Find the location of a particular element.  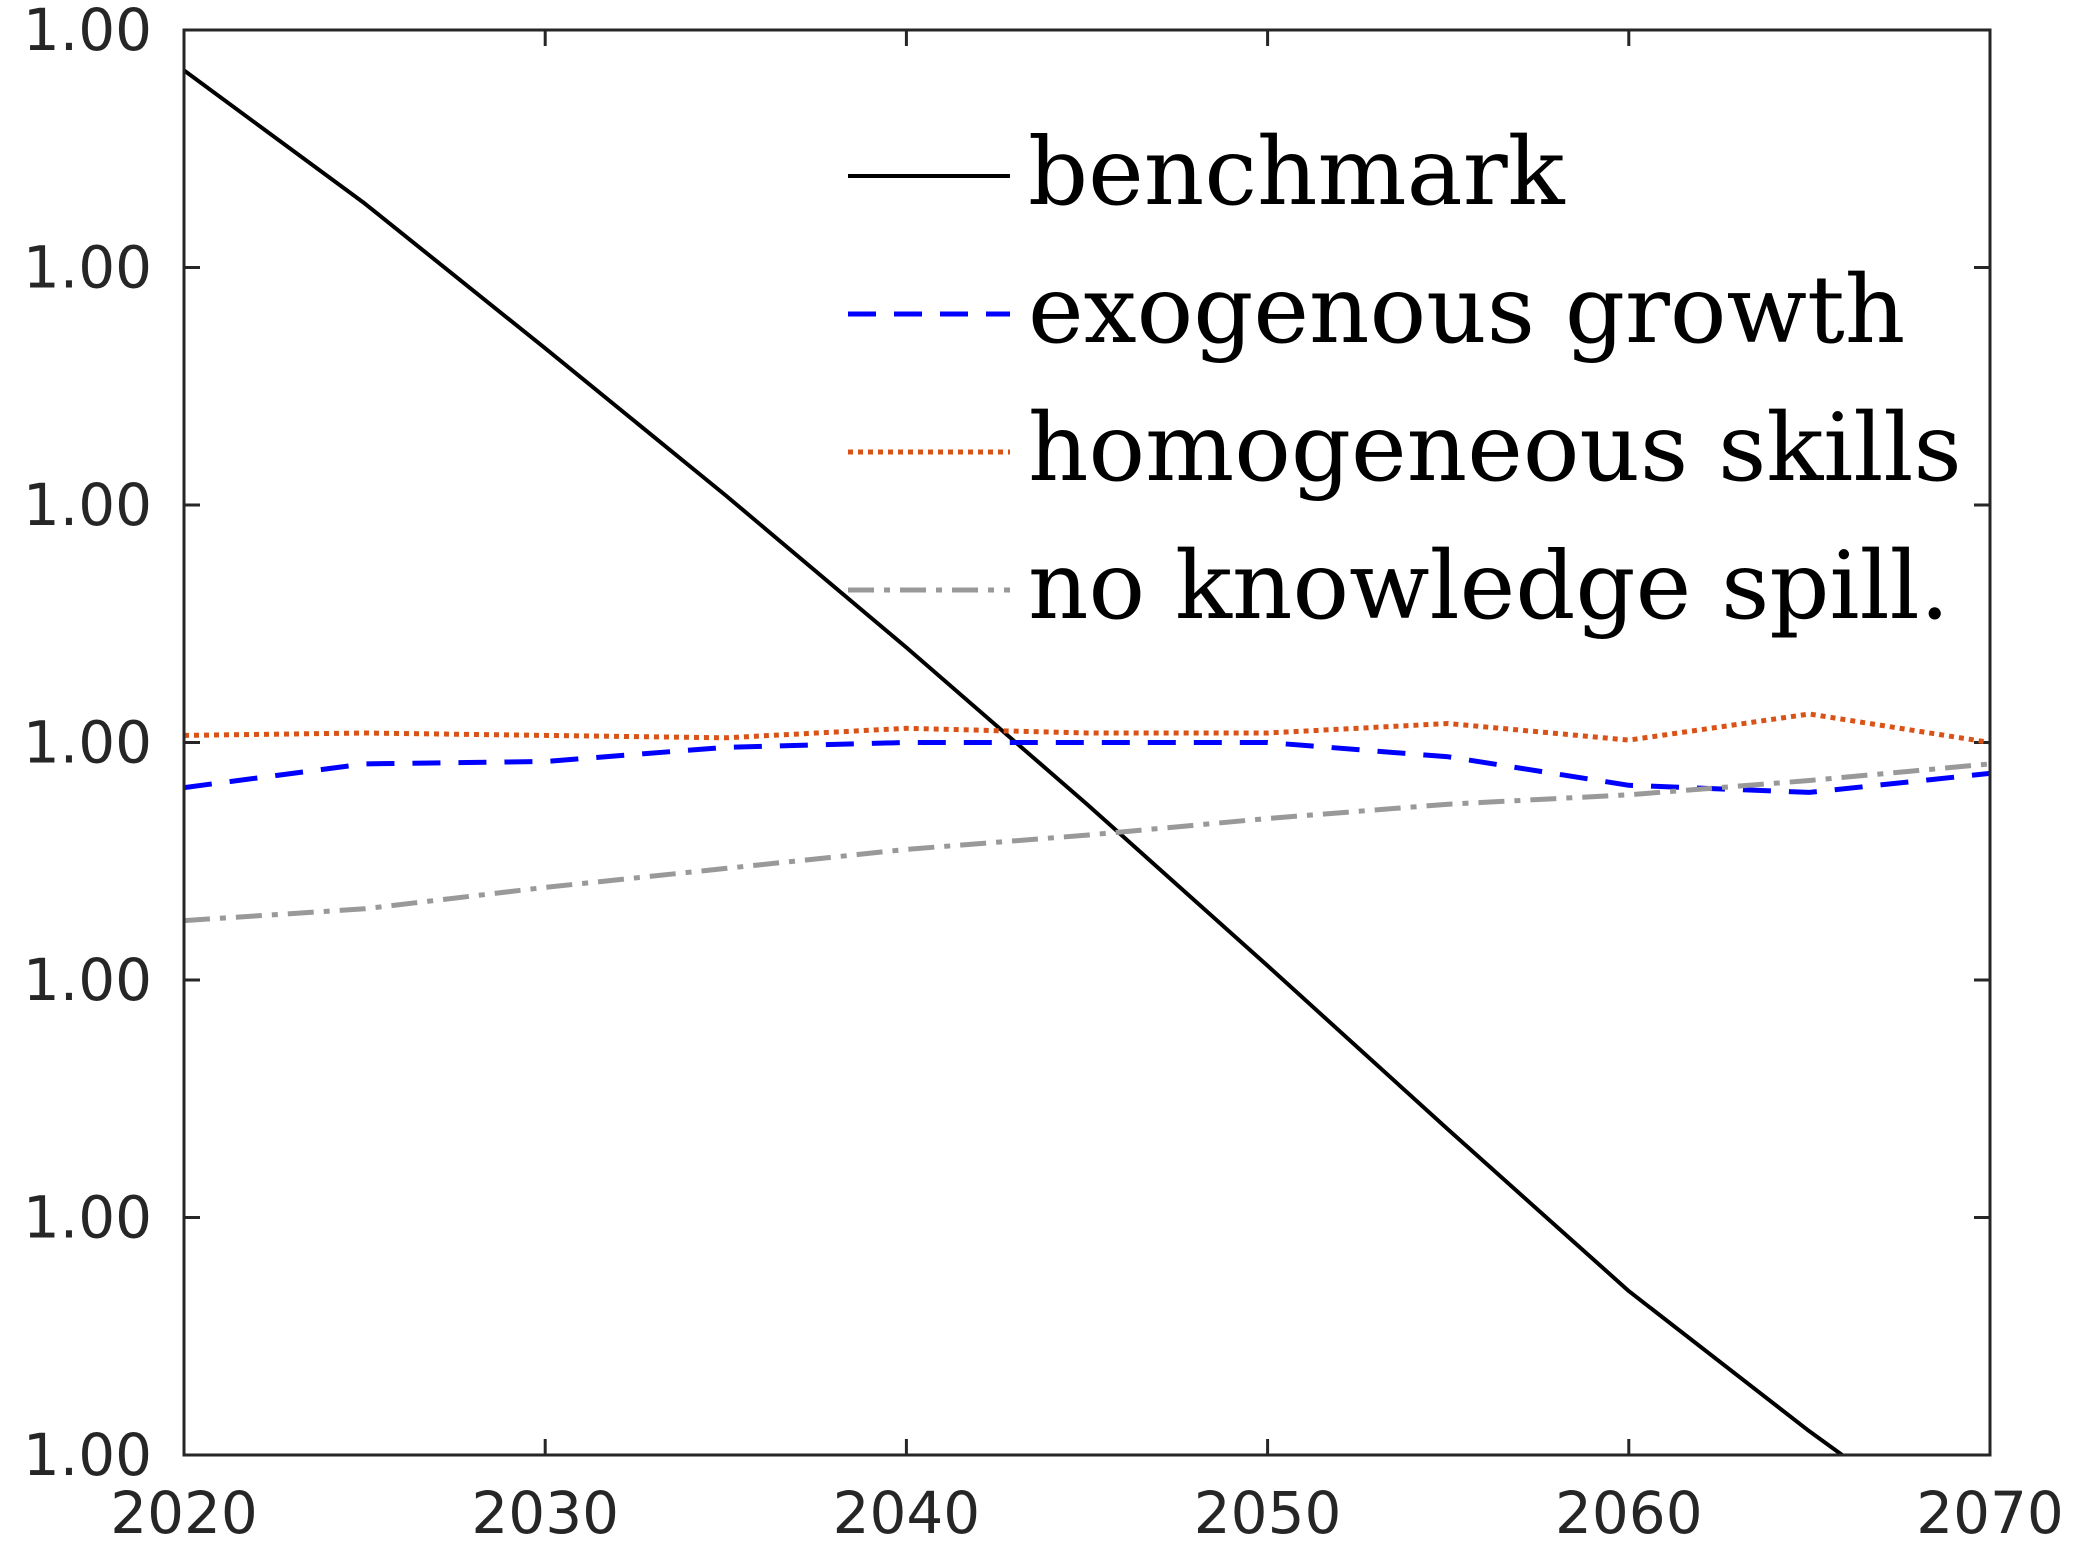

legend-label: homogeneous skills is located at coordinates (1495, 448).